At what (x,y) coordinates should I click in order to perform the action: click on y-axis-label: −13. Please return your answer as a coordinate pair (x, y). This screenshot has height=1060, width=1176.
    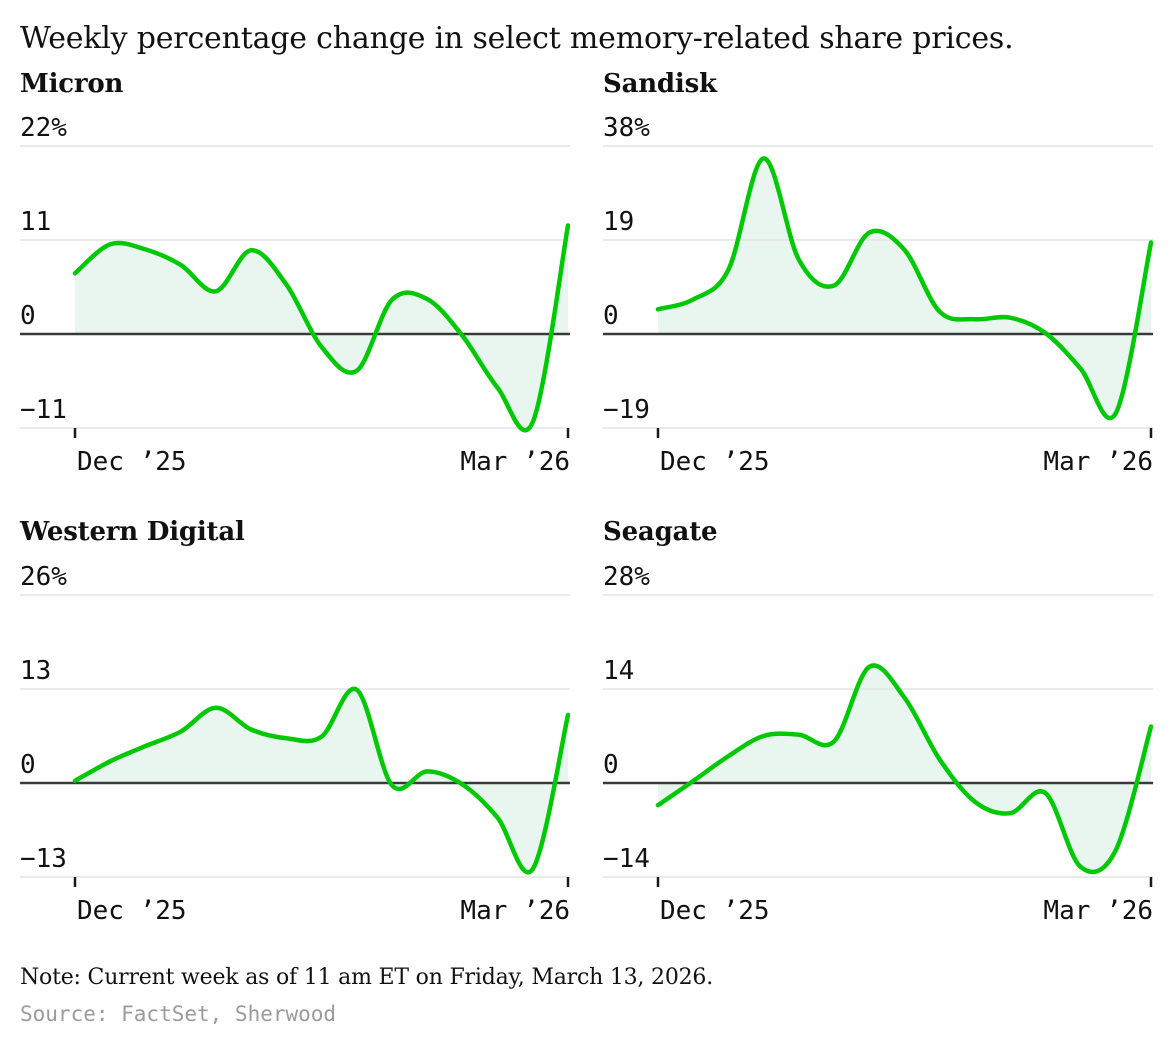
    Looking at the image, I should click on (43, 859).